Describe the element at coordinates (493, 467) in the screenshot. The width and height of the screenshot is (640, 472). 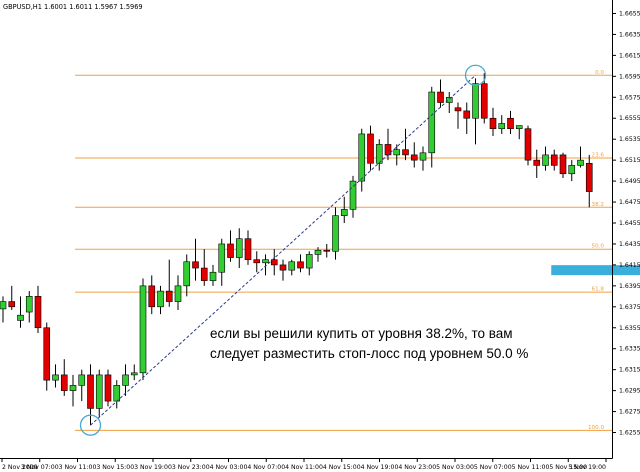
I see `x-tick-label-13: 5 Nov 07:00` at that location.